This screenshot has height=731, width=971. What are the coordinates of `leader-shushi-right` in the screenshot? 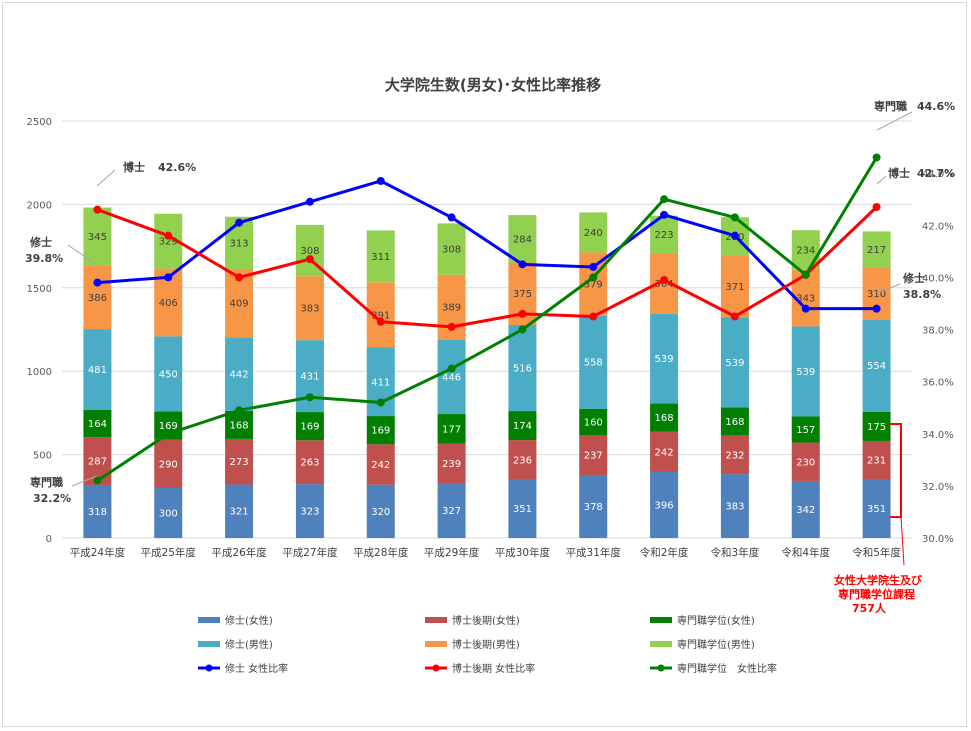 It's located at (888, 288).